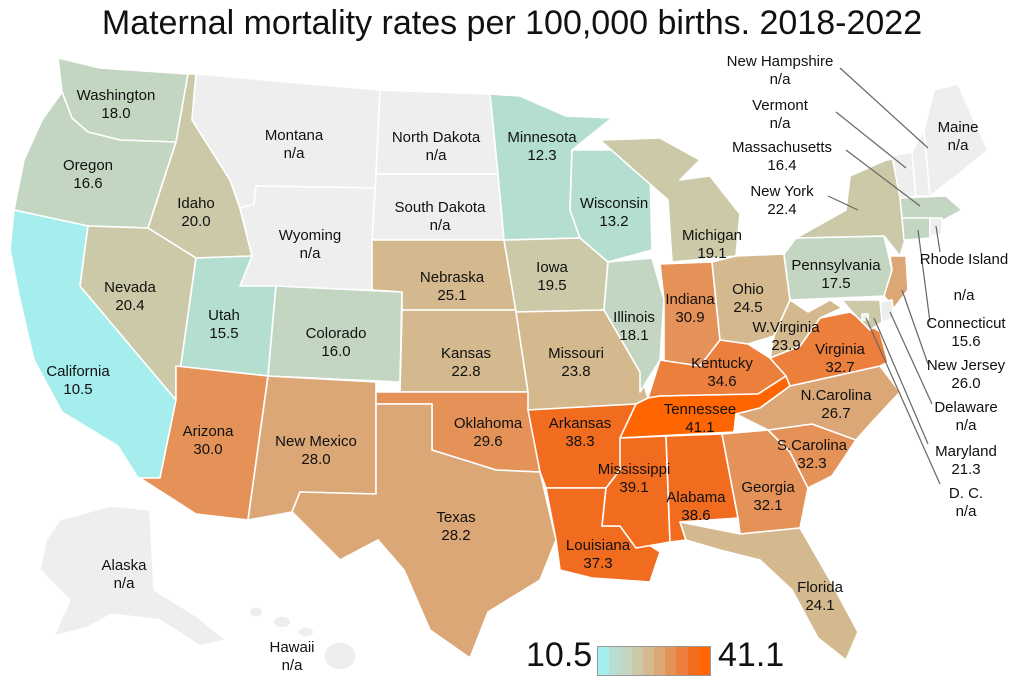 Image resolution: width=1024 pixels, height=683 pixels. I want to click on label-oklahoma: Oklahoma 29.6, so click(488, 432).